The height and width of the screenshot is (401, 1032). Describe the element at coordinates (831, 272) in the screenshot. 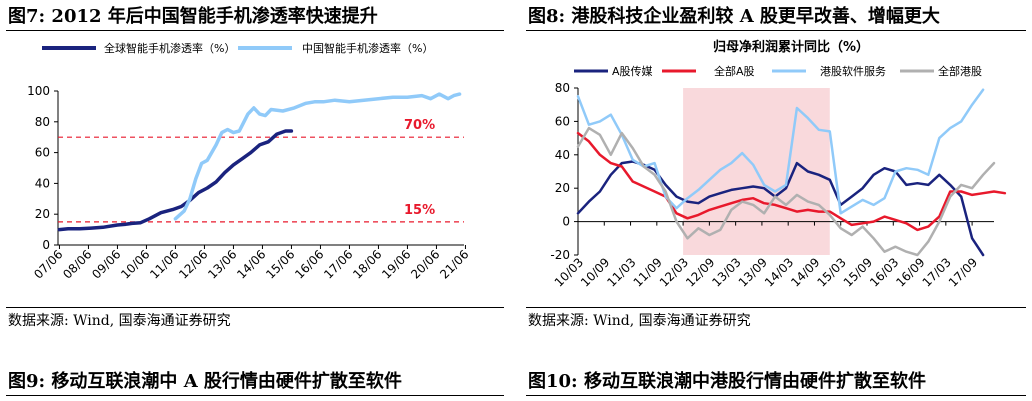

I see `x-tick-label: 15/03` at that location.